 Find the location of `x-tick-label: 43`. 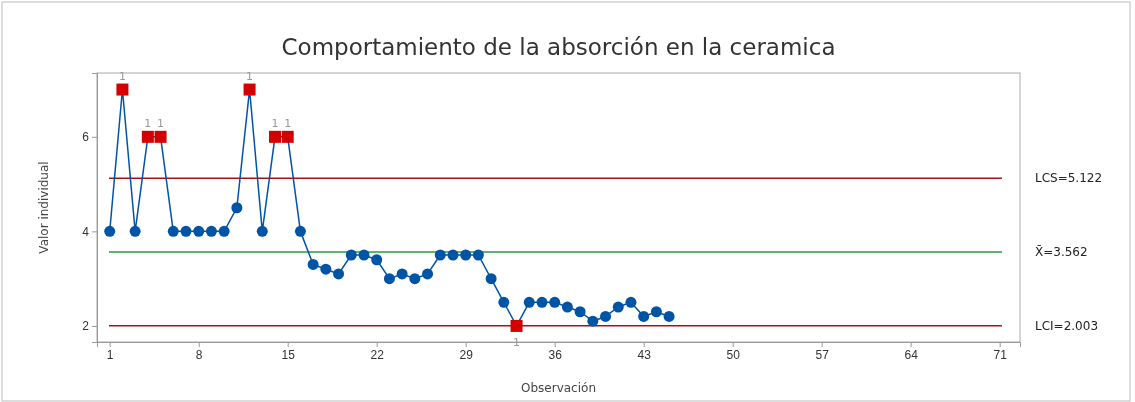

x-tick-label: 43 is located at coordinates (644, 354).